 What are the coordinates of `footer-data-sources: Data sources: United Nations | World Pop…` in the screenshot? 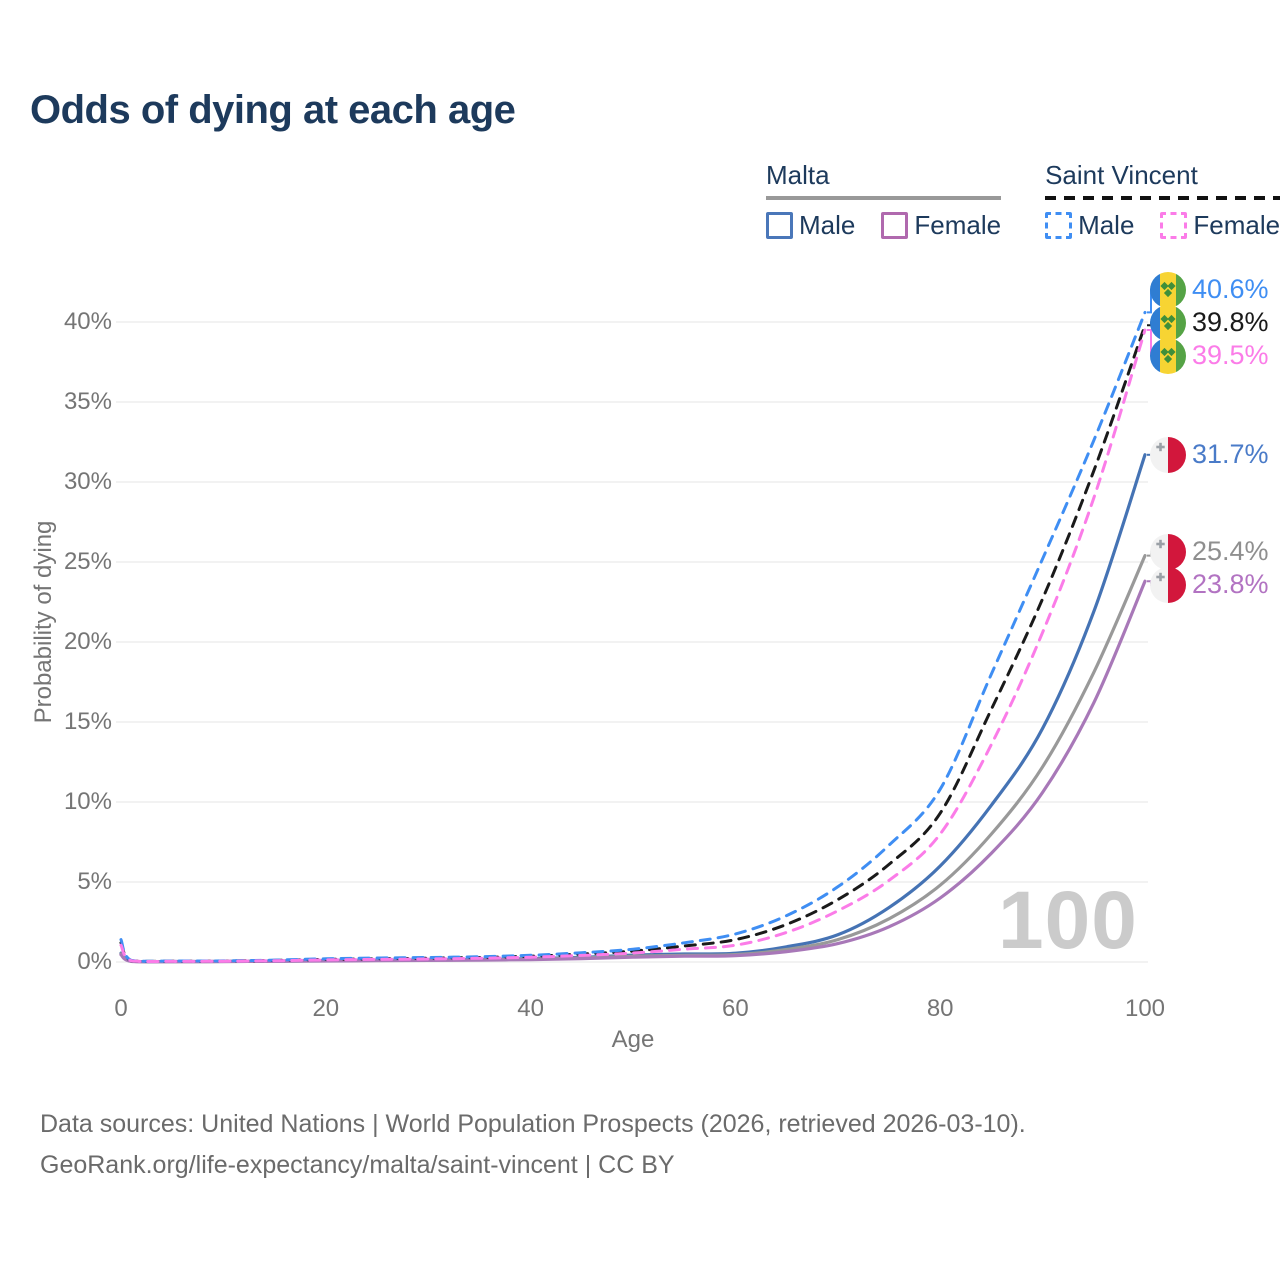 It's located at (533, 1124).